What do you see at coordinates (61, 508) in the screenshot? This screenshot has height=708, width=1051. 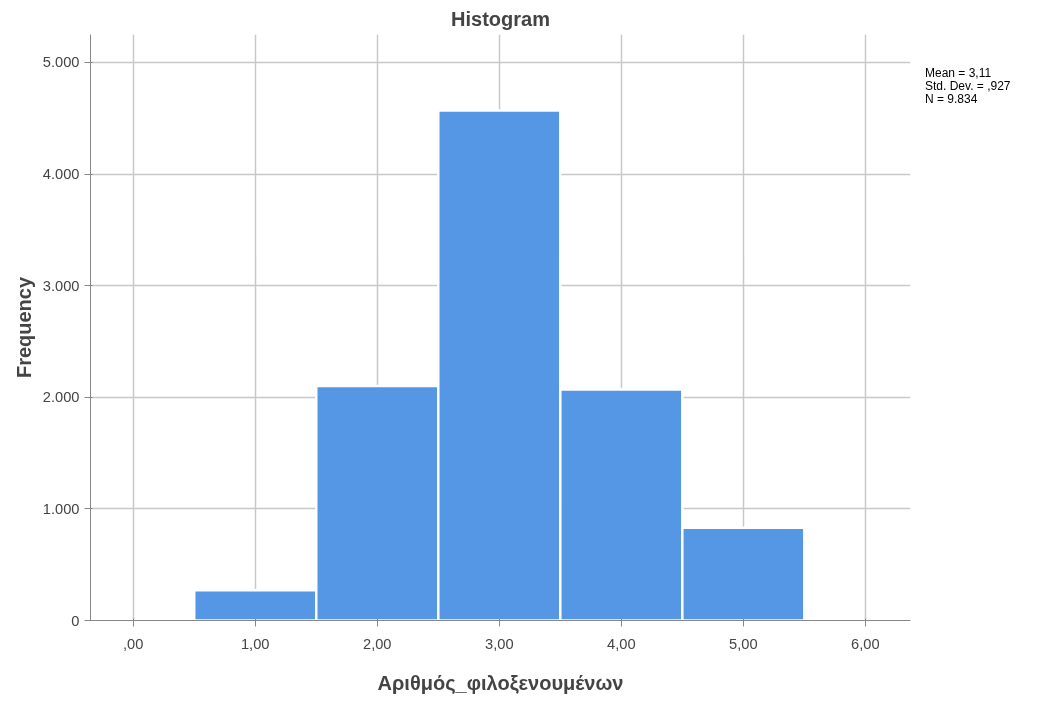 I see `y-tick-label: 1.000` at bounding box center [61, 508].